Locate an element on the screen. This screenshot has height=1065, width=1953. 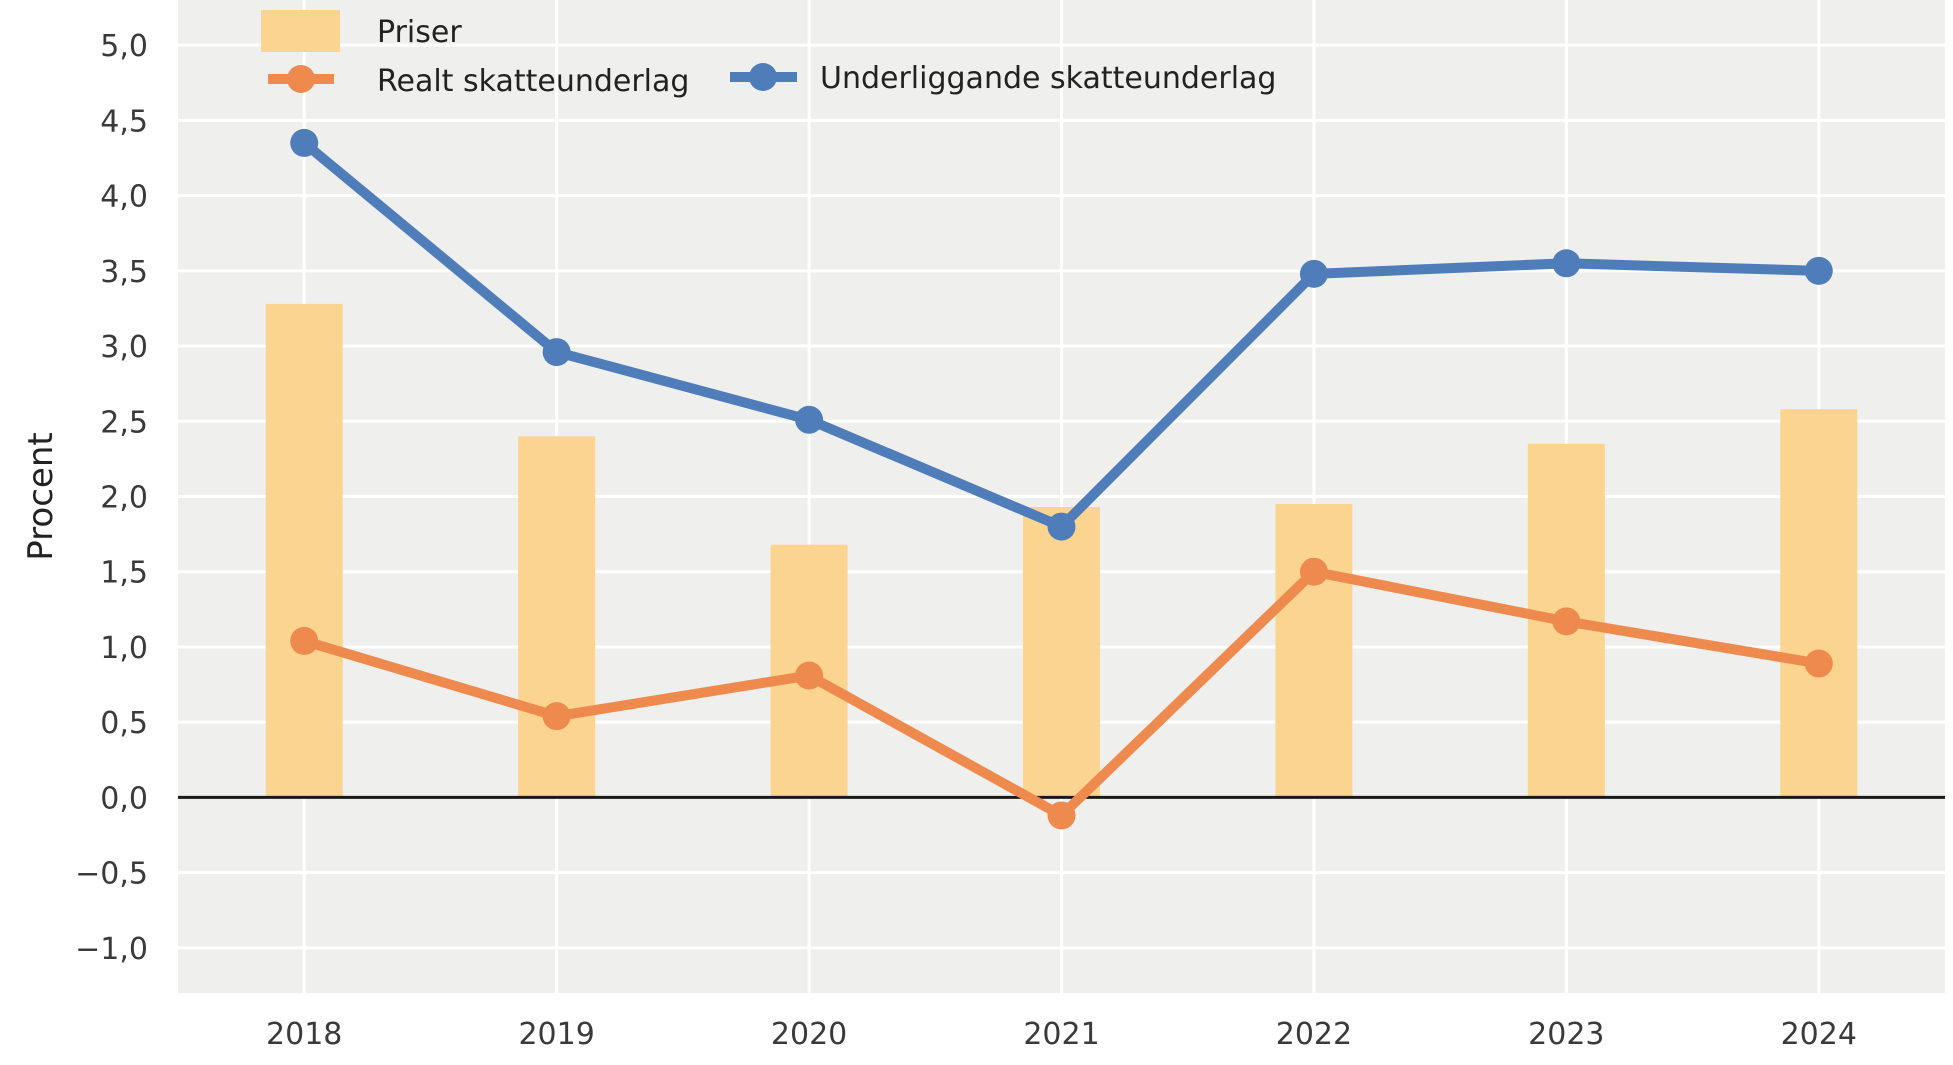
y-tick-label: −1,0 is located at coordinates (111, 949).